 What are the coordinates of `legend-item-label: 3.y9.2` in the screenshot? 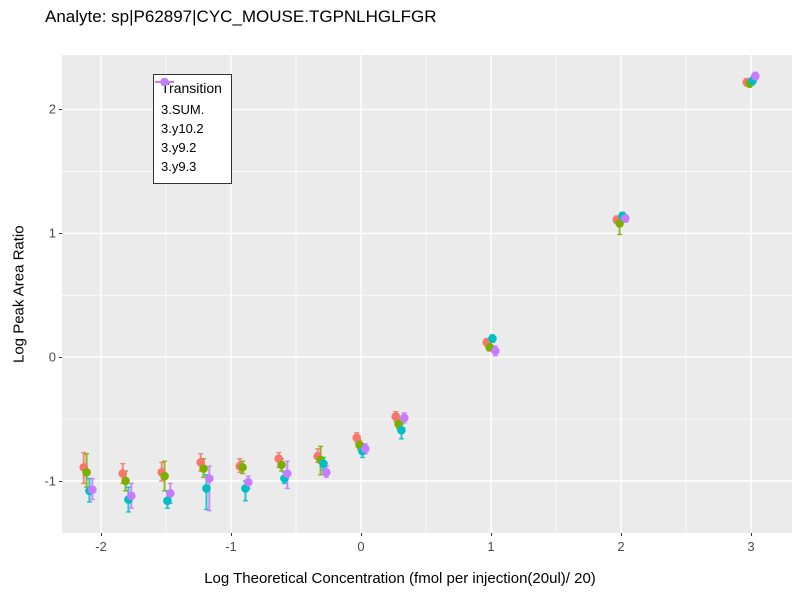 It's located at (179, 147).